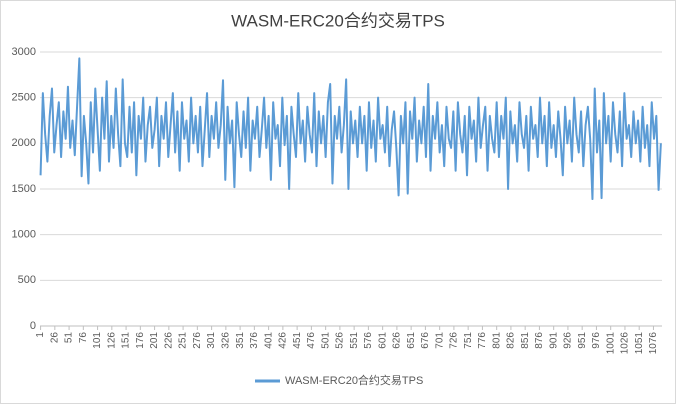 Image resolution: width=676 pixels, height=404 pixels. What do you see at coordinates (211, 340) in the screenshot?
I see `x-tick-label: 301` at bounding box center [211, 340].